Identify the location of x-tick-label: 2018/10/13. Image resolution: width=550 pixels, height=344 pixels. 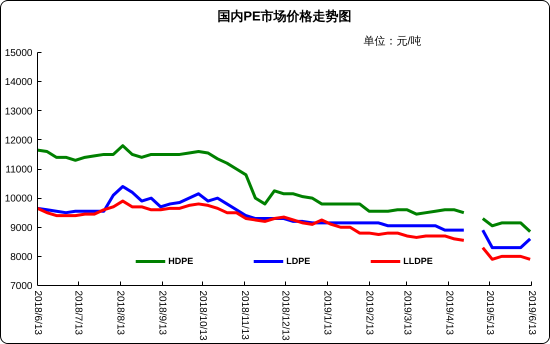
(202, 315).